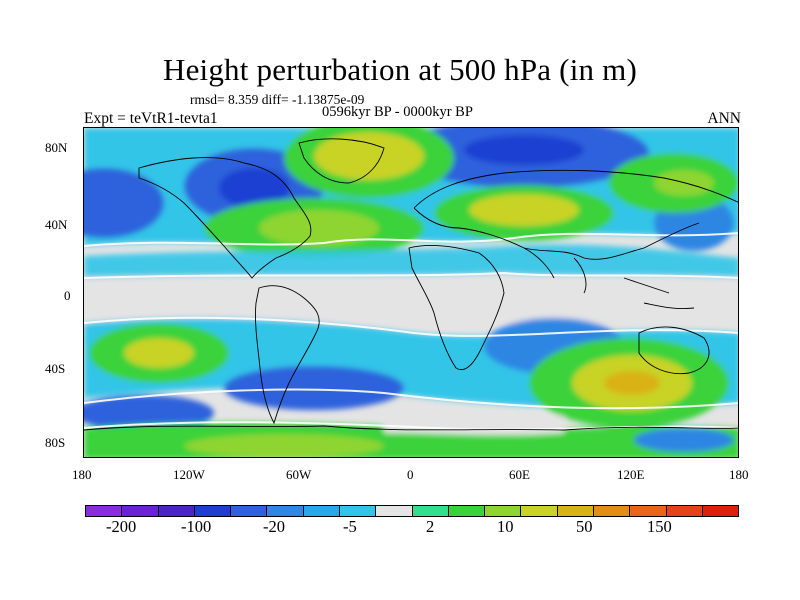 The height and width of the screenshot is (600, 800). Describe the element at coordinates (277, 99) in the screenshot. I see `stats-label: rmsd= 8.359 diff= -1.13875e-09` at that location.